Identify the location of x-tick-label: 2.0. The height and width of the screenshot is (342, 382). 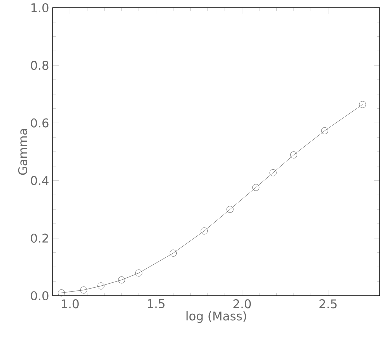
(243, 304).